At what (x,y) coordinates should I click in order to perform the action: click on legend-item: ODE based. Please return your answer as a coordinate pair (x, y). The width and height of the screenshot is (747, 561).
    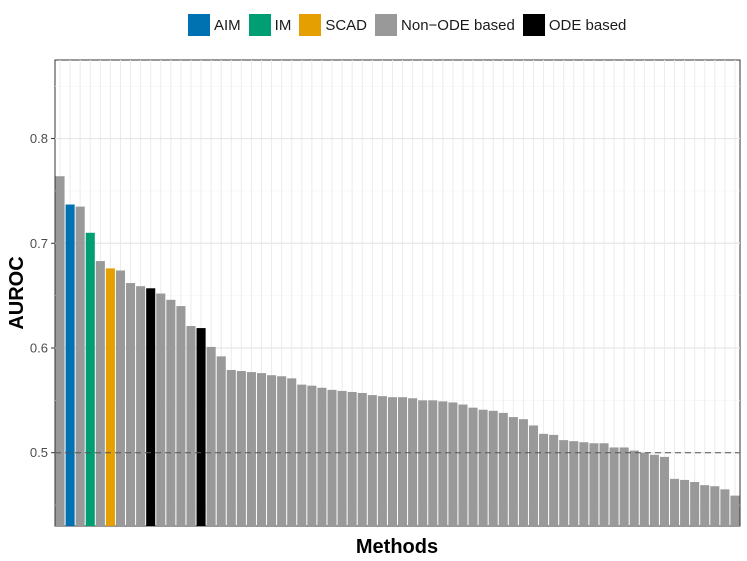
    Looking at the image, I should click on (574, 25).